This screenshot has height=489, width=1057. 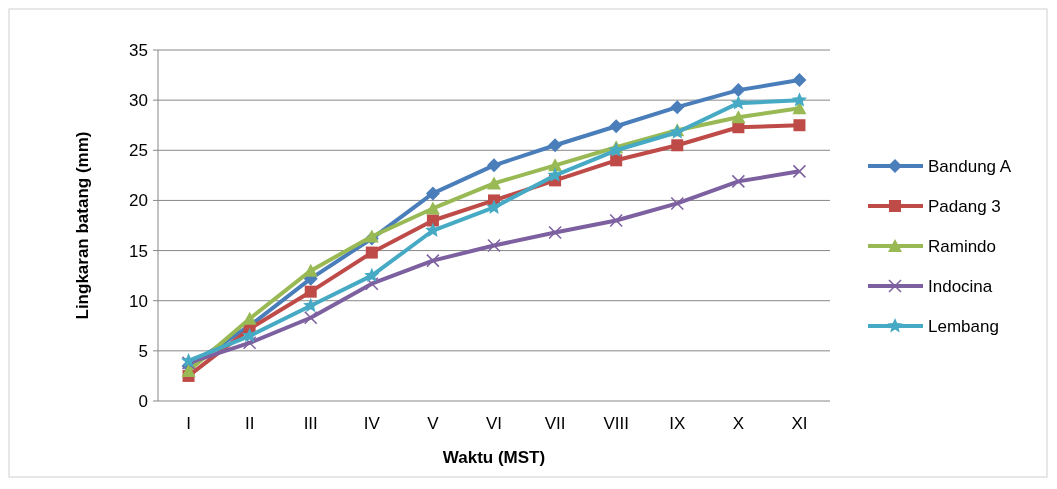 What do you see at coordinates (964, 206) in the screenshot?
I see `legend-label: Padang 3` at bounding box center [964, 206].